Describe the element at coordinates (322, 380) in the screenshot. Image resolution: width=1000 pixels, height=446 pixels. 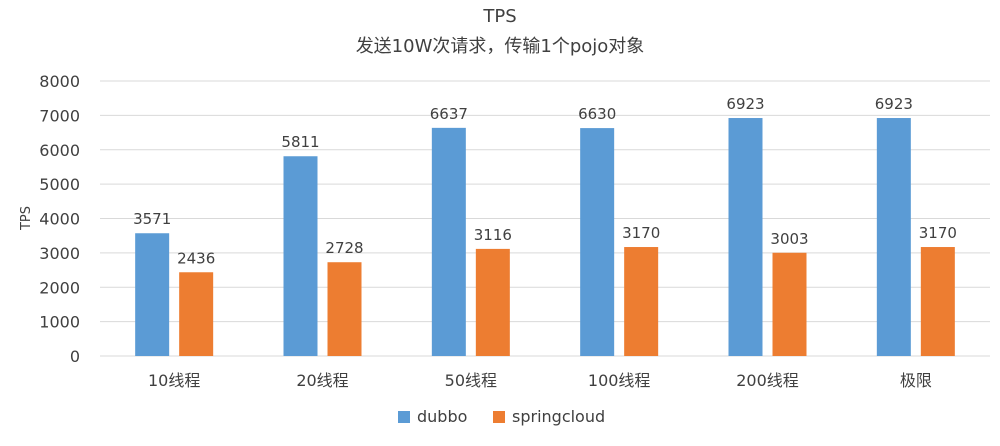
I see `x-tick-label: 20线程` at that location.